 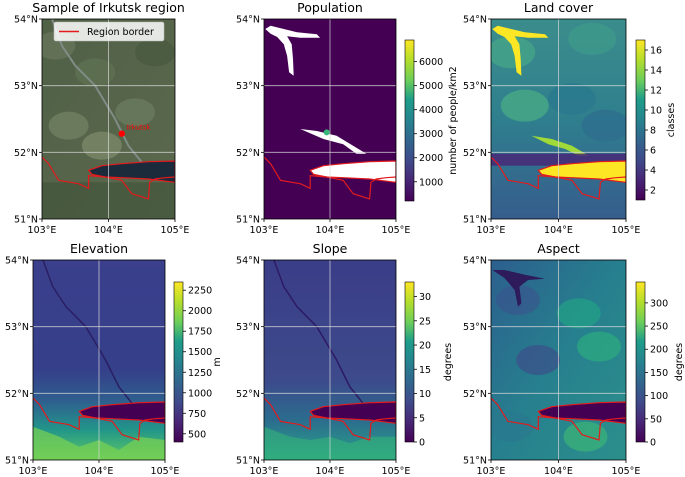 I want to click on colorbar-label: number of people/km2, so click(x=453, y=120).